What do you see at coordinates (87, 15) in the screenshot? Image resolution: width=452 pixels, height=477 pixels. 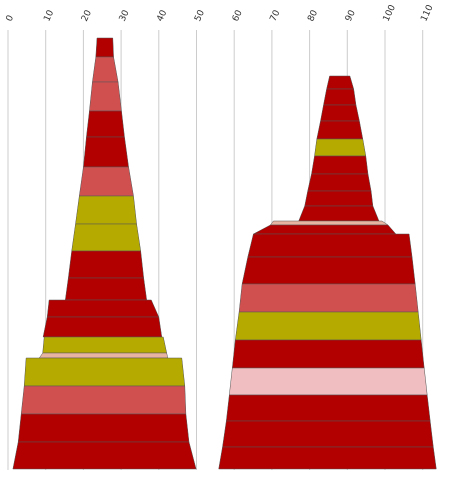 I see `x-tick-label-20: 20` at bounding box center [87, 15].